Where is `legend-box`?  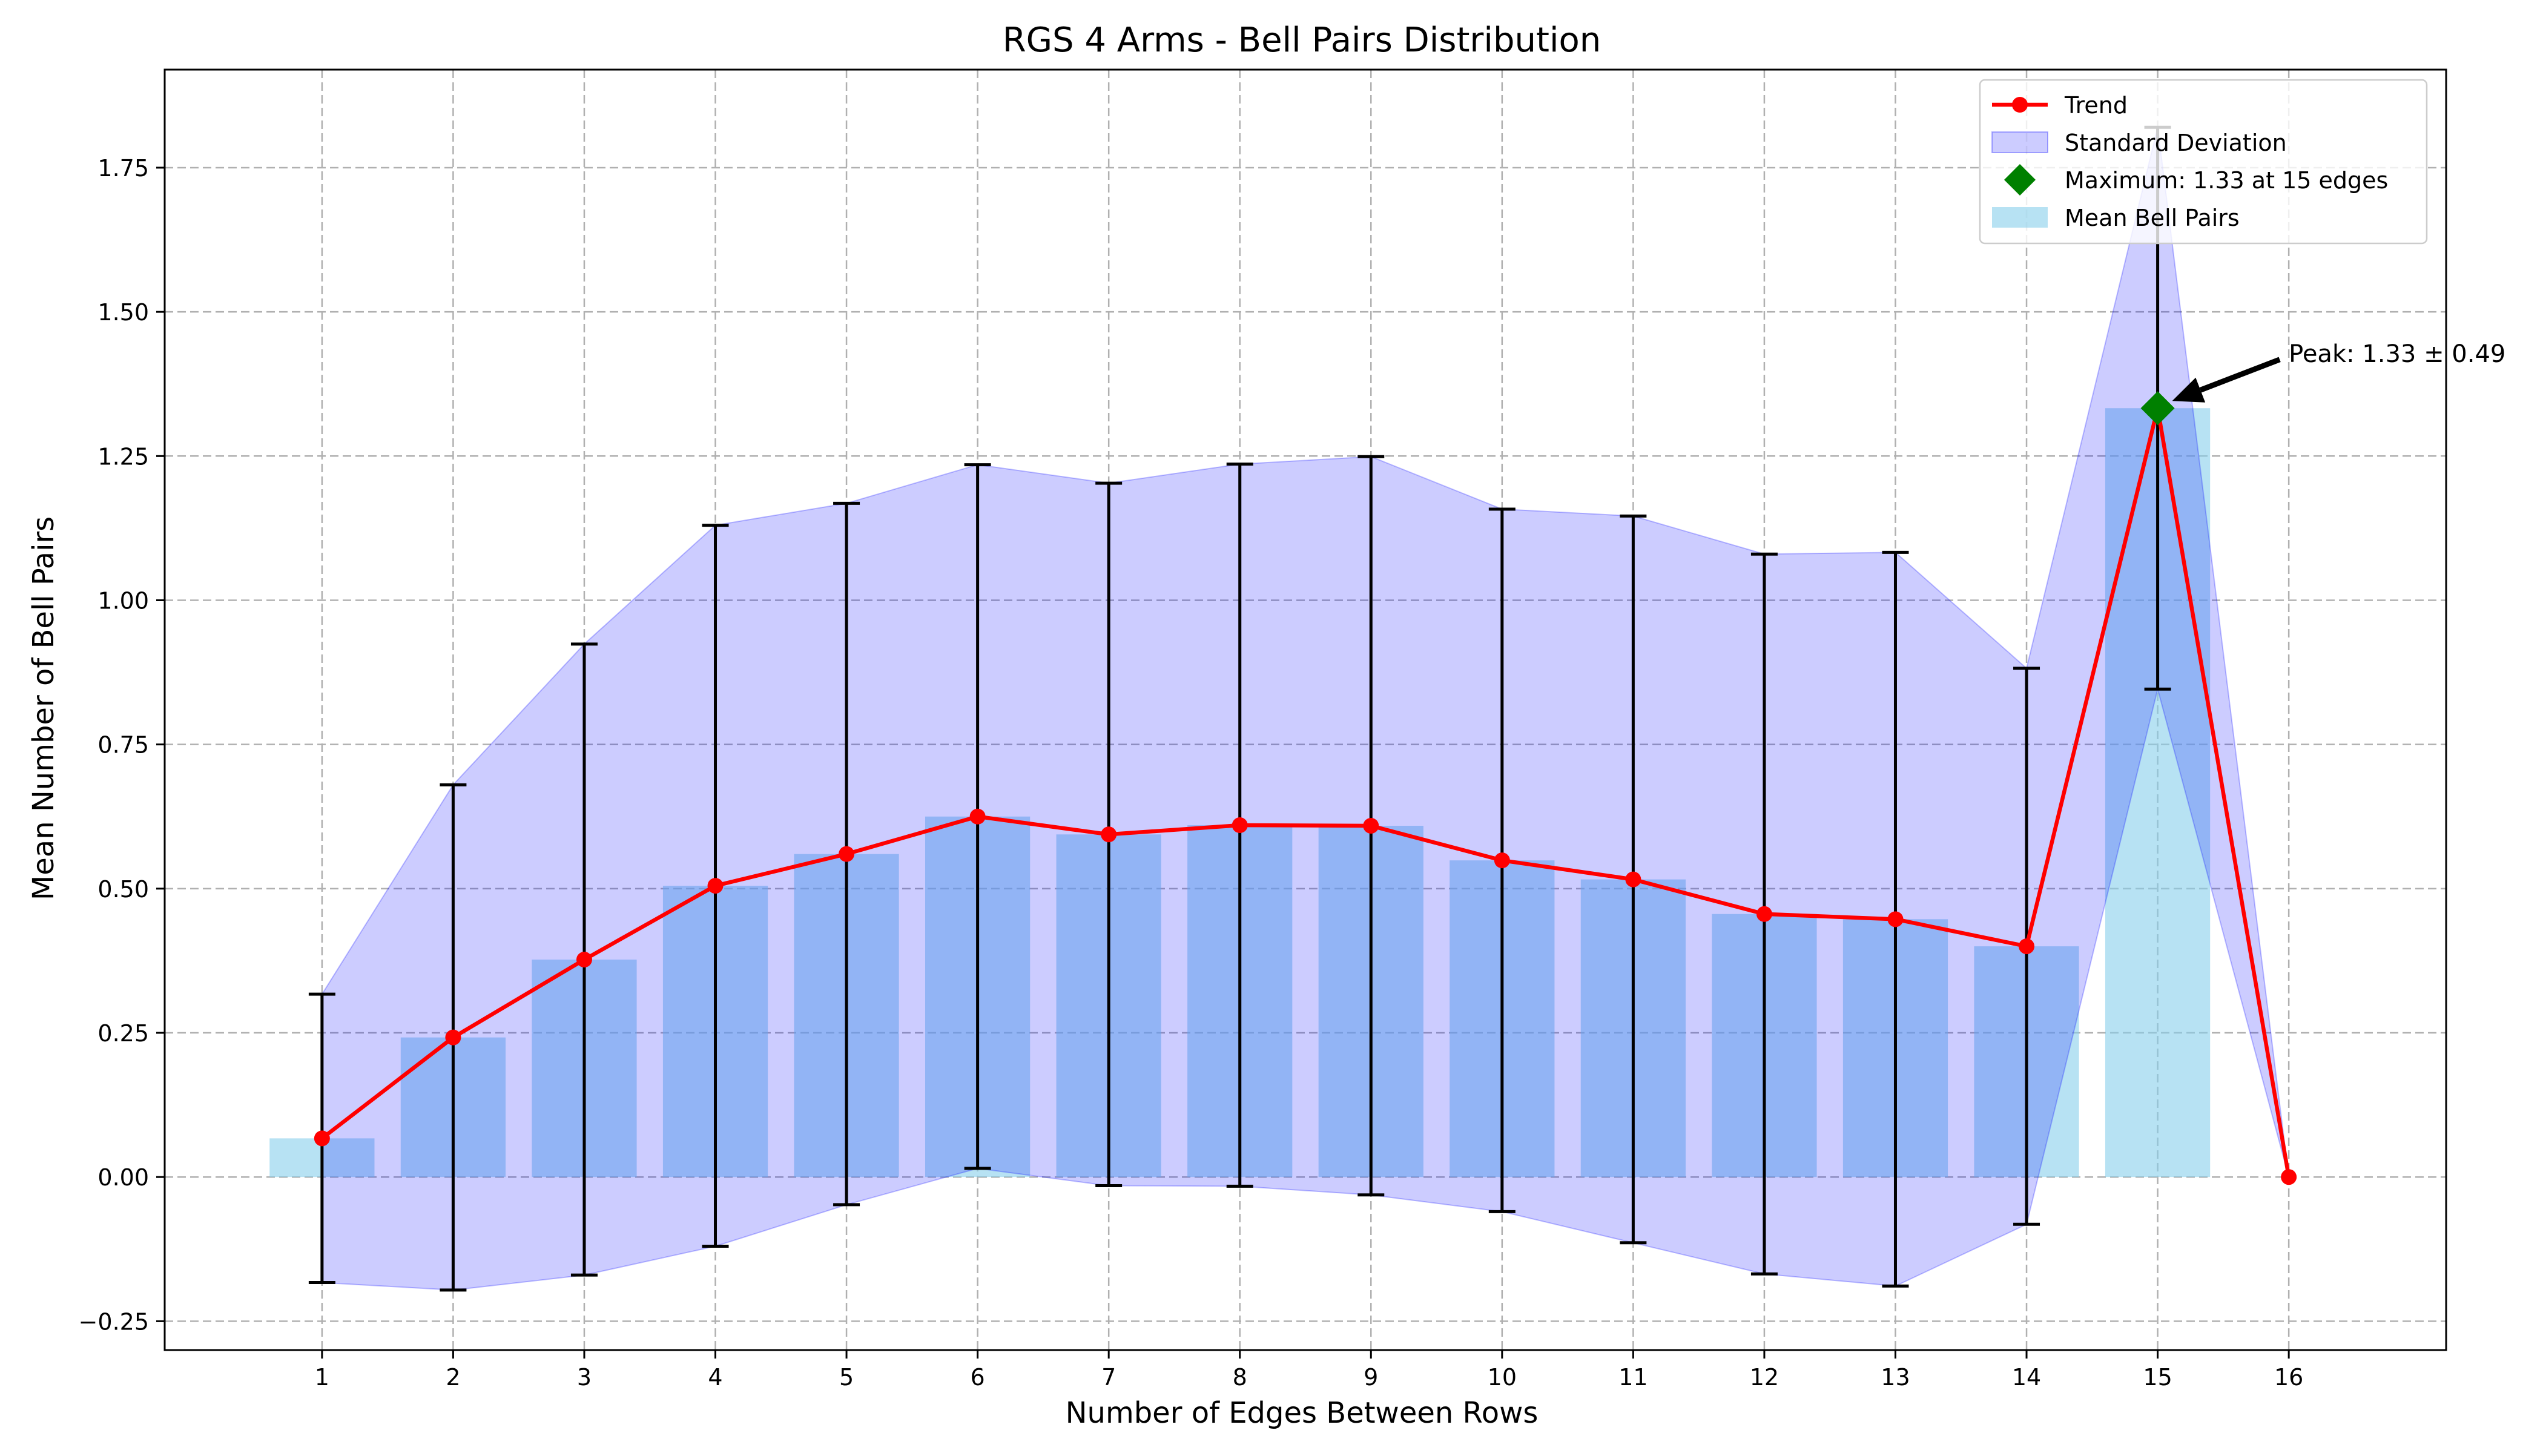 legend-box is located at coordinates (2204, 162).